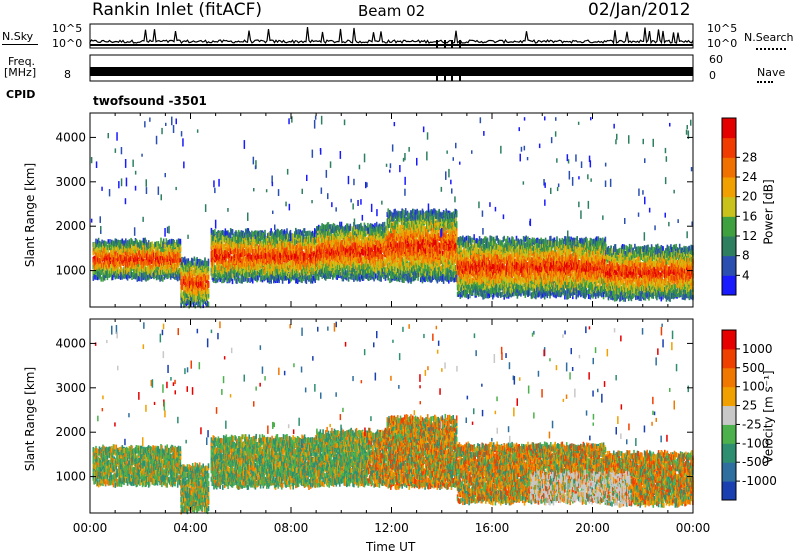  I want to click on nave-tick-top: 60, so click(716, 59).